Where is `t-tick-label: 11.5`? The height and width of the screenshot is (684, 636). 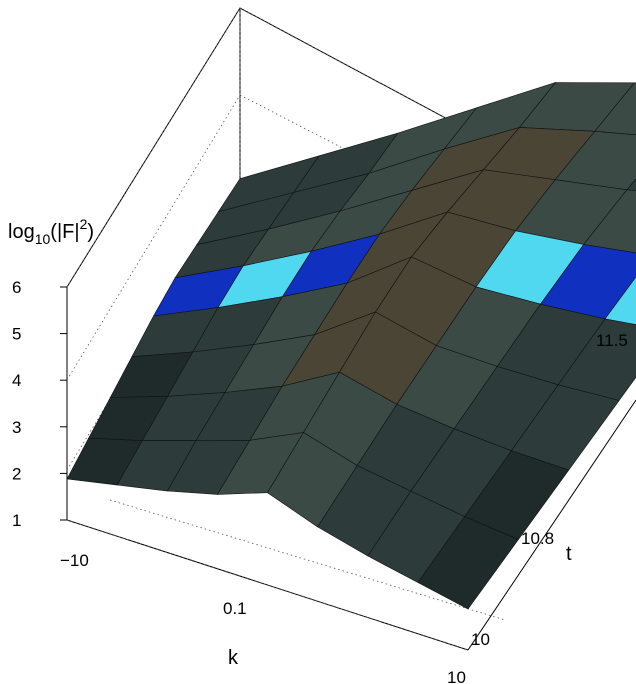
t-tick-label: 11.5 is located at coordinates (612, 340).